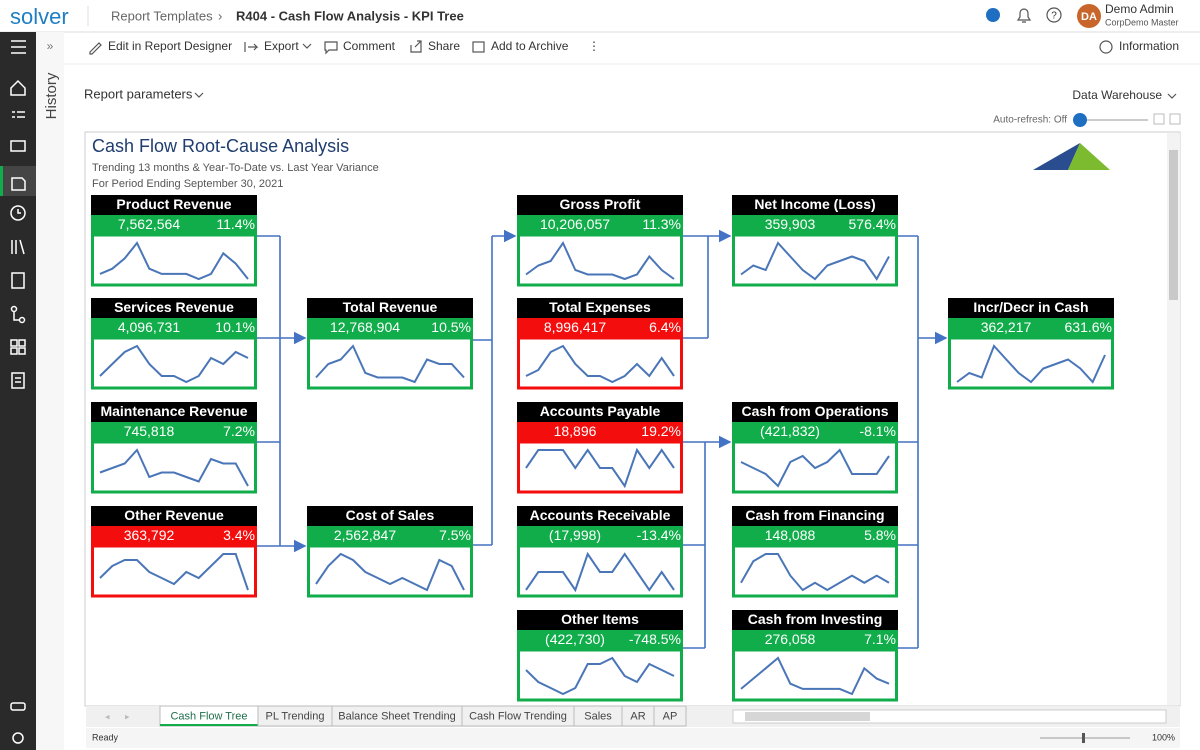 This screenshot has width=1200, height=750. What do you see at coordinates (880, 535) in the screenshot?
I see `node-pct: 5.8%` at bounding box center [880, 535].